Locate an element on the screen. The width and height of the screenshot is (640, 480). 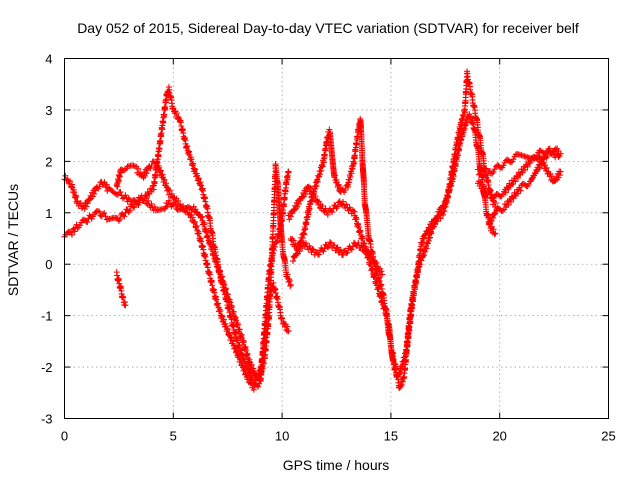
series-track-i is located at coordinates (519, 177).